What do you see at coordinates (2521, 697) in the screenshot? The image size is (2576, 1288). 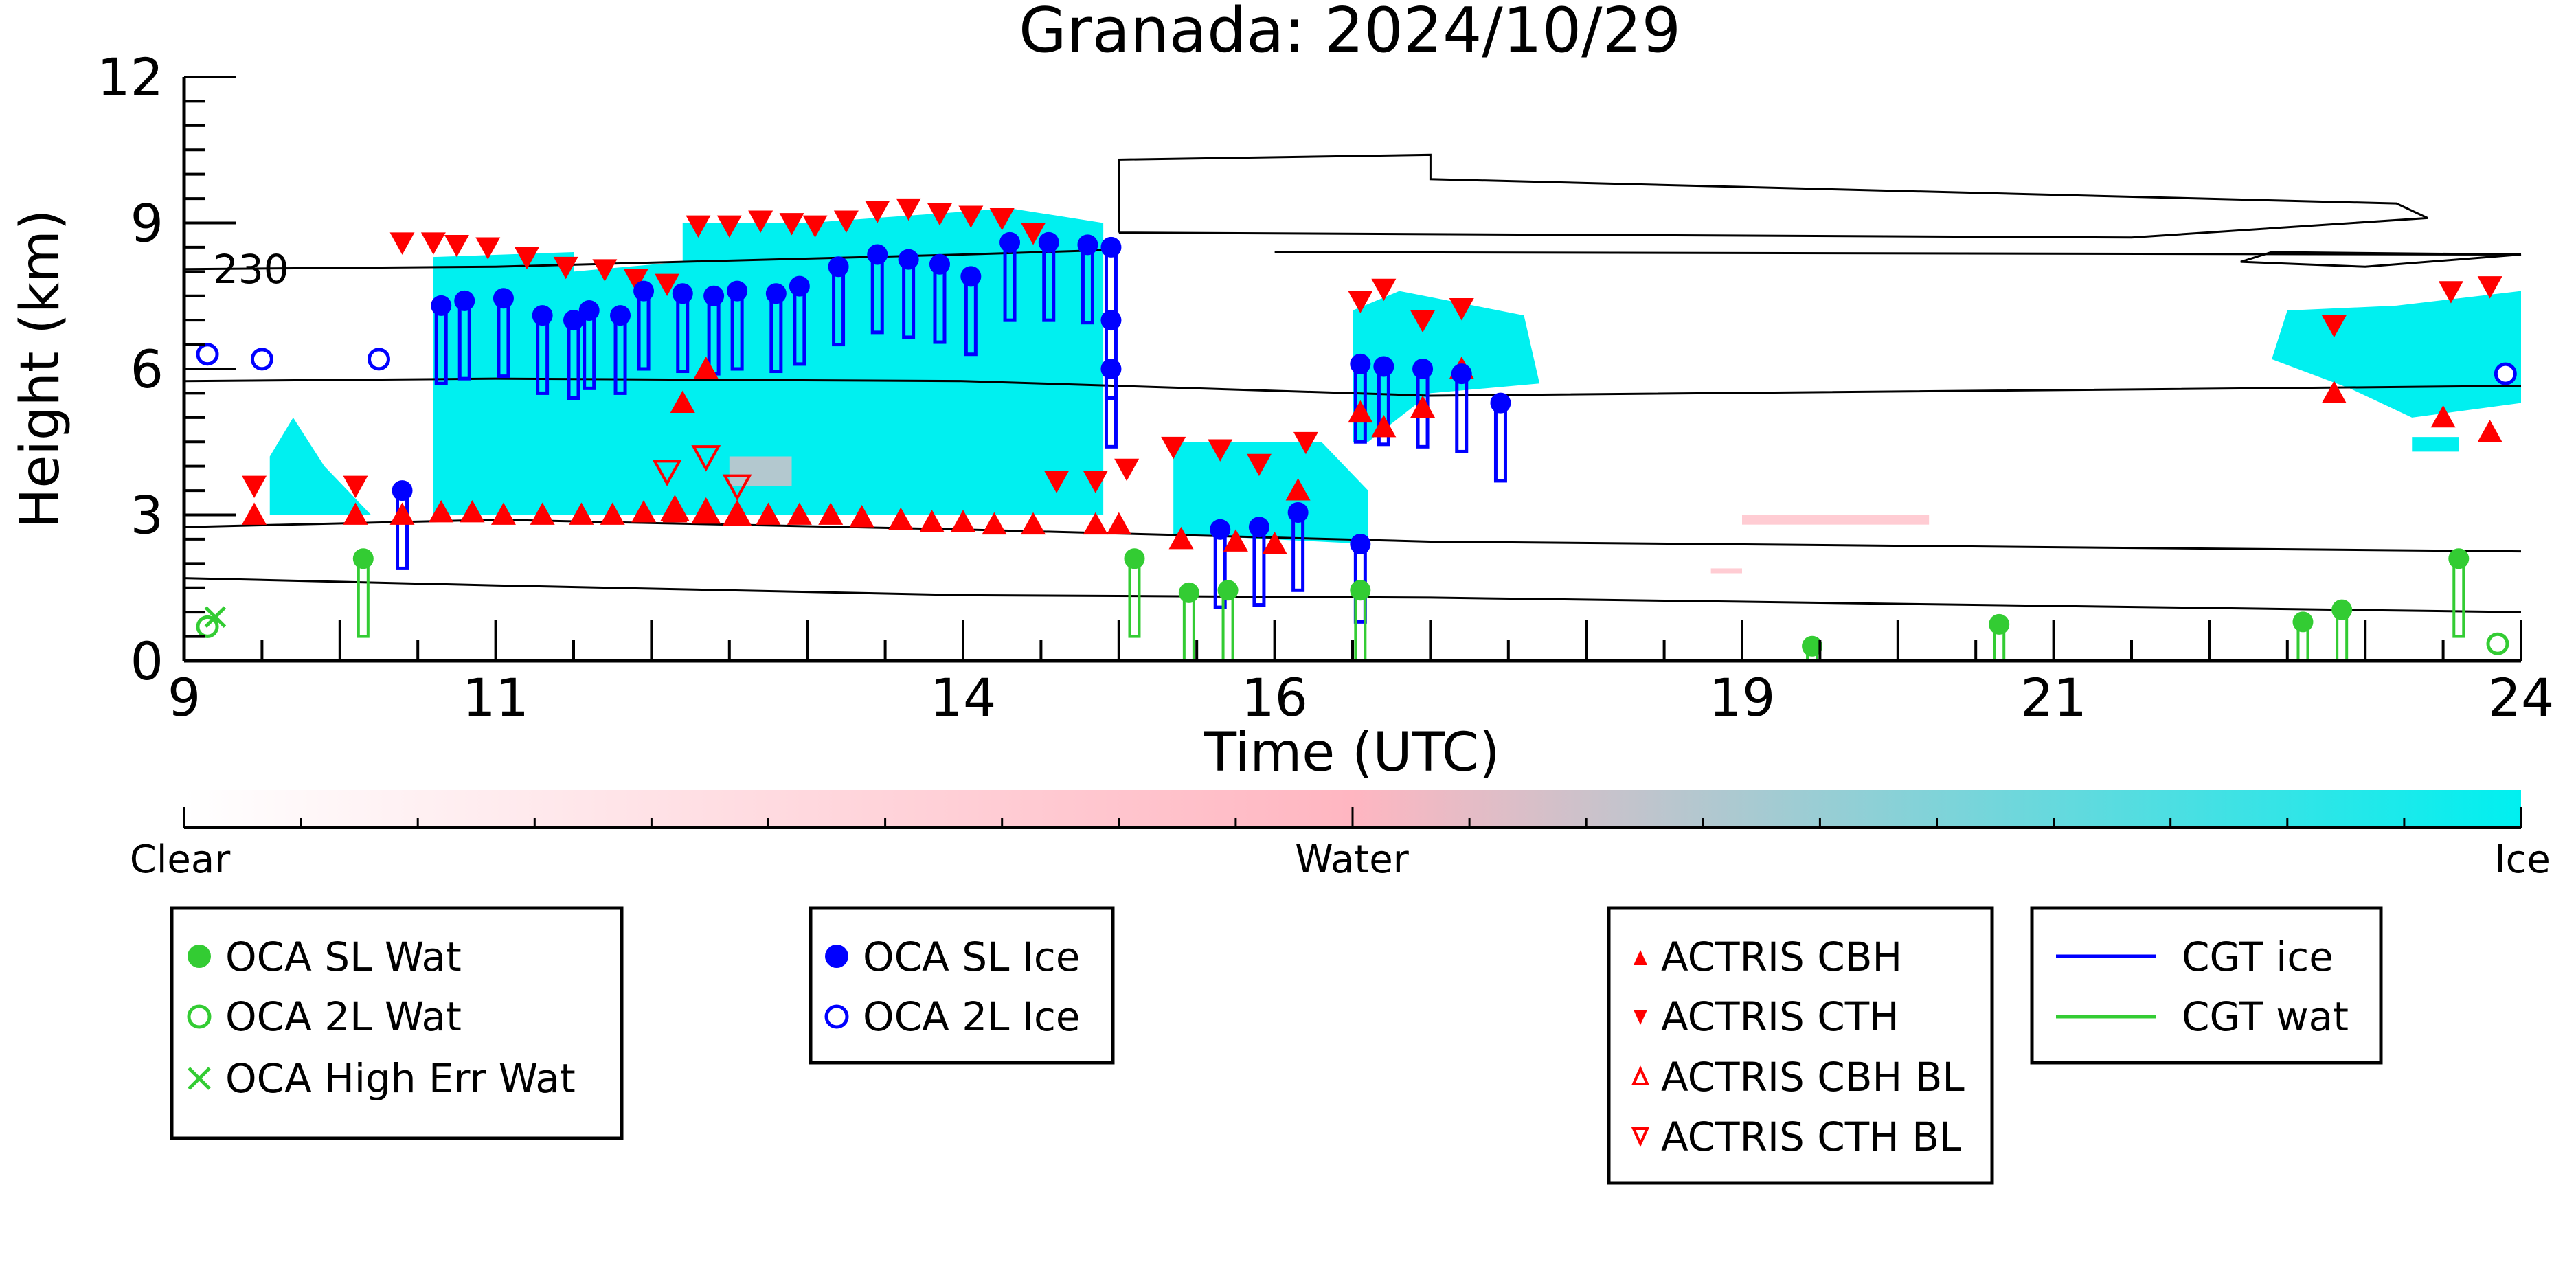 I see `x-tick-label: 24` at bounding box center [2521, 697].